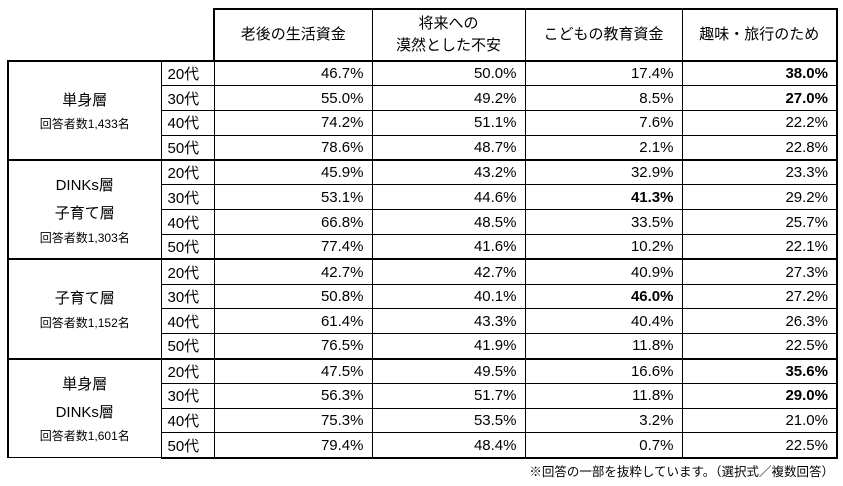 The width and height of the screenshot is (843, 486). Describe the element at coordinates (759, 147) in the screenshot. I see `value-cell: 22.8%` at that location.